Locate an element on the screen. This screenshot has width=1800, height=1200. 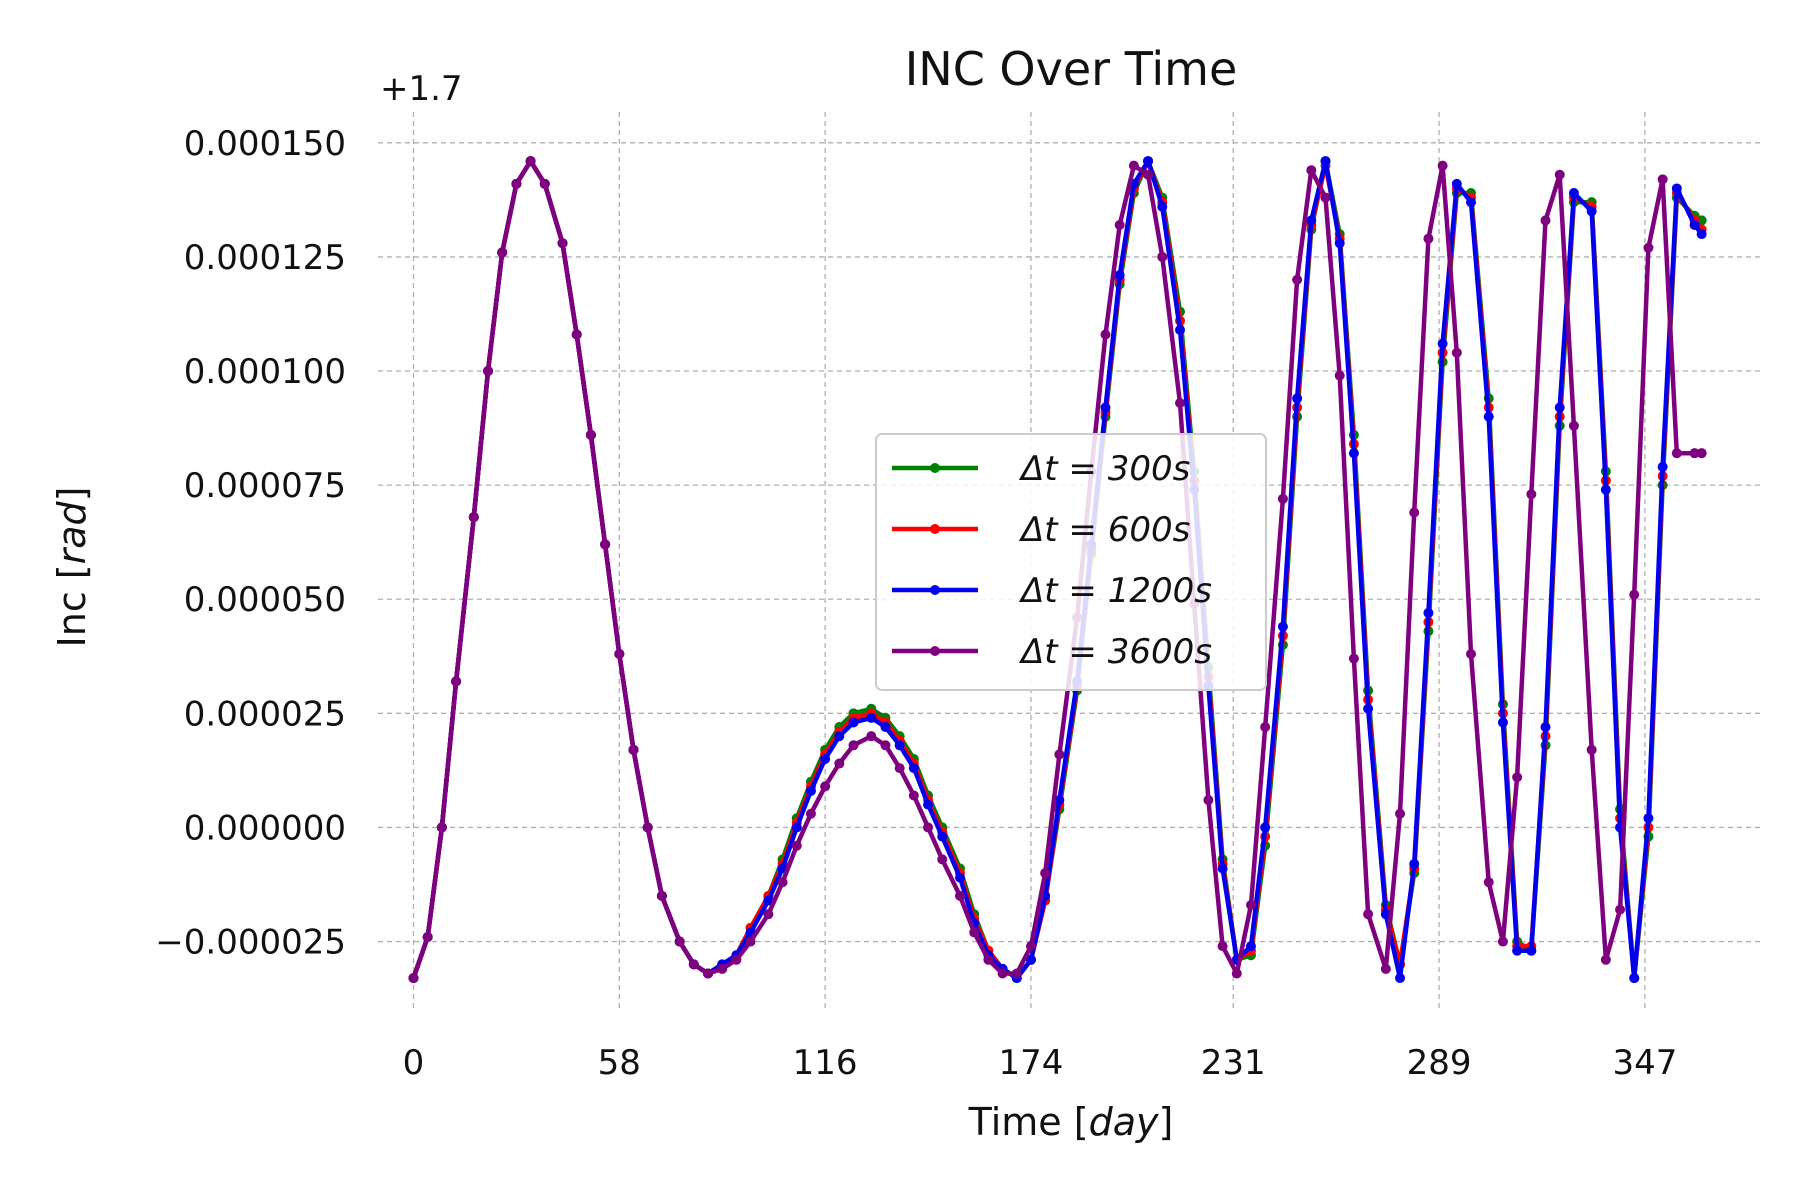
legend-item: Δt = 3600s is located at coordinates (1052, 652).